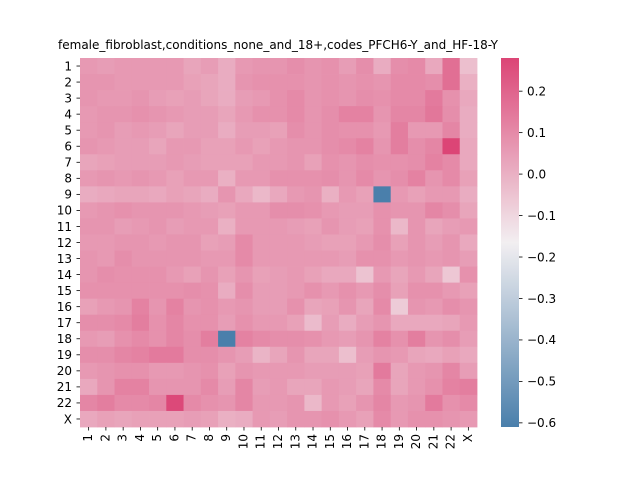  What do you see at coordinates (64, 339) in the screenshot?
I see `y-tick-label: 18` at bounding box center [64, 339].